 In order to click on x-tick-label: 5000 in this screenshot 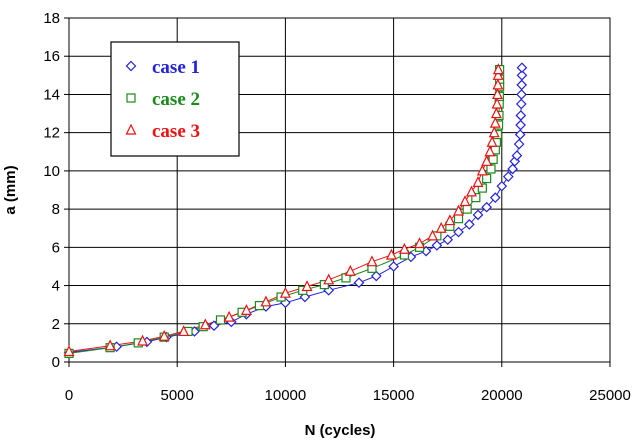, I will do `click(177, 395)`.